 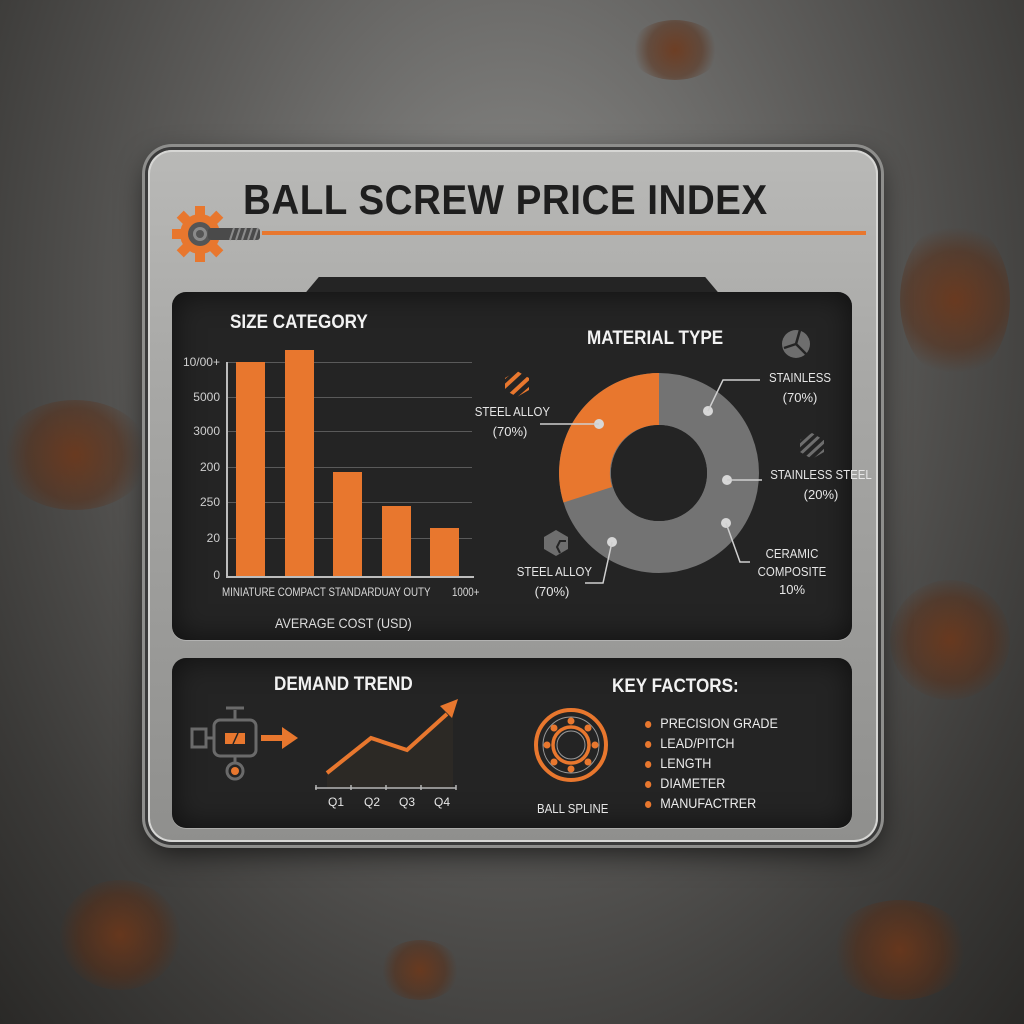 I want to click on label-steel-alloy-bottom: STEEL ALLOY (70%), so click(x=554, y=581).